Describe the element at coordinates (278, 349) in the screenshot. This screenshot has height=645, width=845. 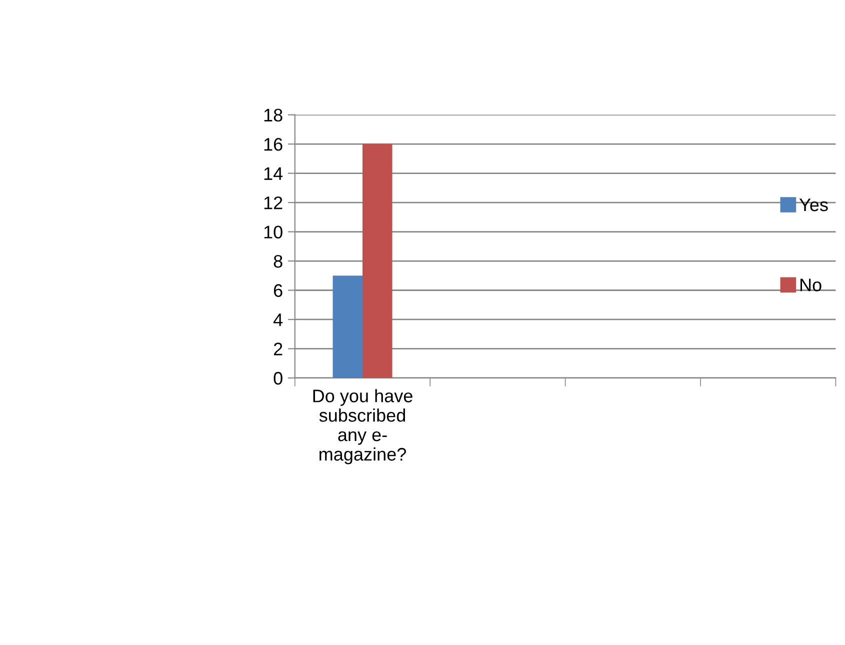
I see `y-tick-label: 2` at that location.